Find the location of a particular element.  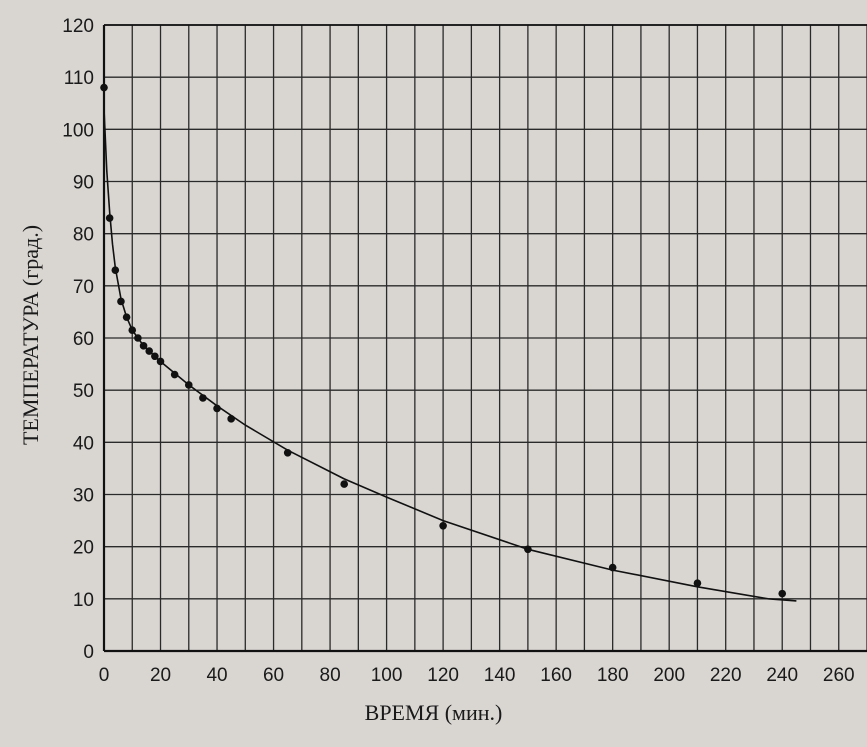

y-tick-label: 30 is located at coordinates (83, 496).